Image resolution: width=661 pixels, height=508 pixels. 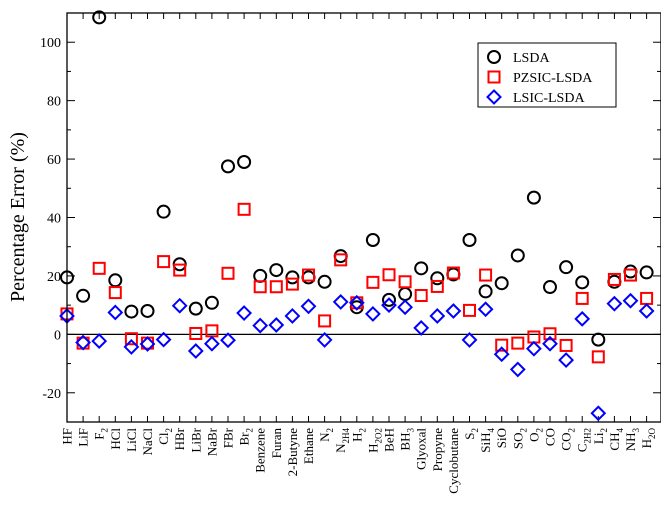 I want to click on x-tick-label: F2, so click(x=101, y=434).